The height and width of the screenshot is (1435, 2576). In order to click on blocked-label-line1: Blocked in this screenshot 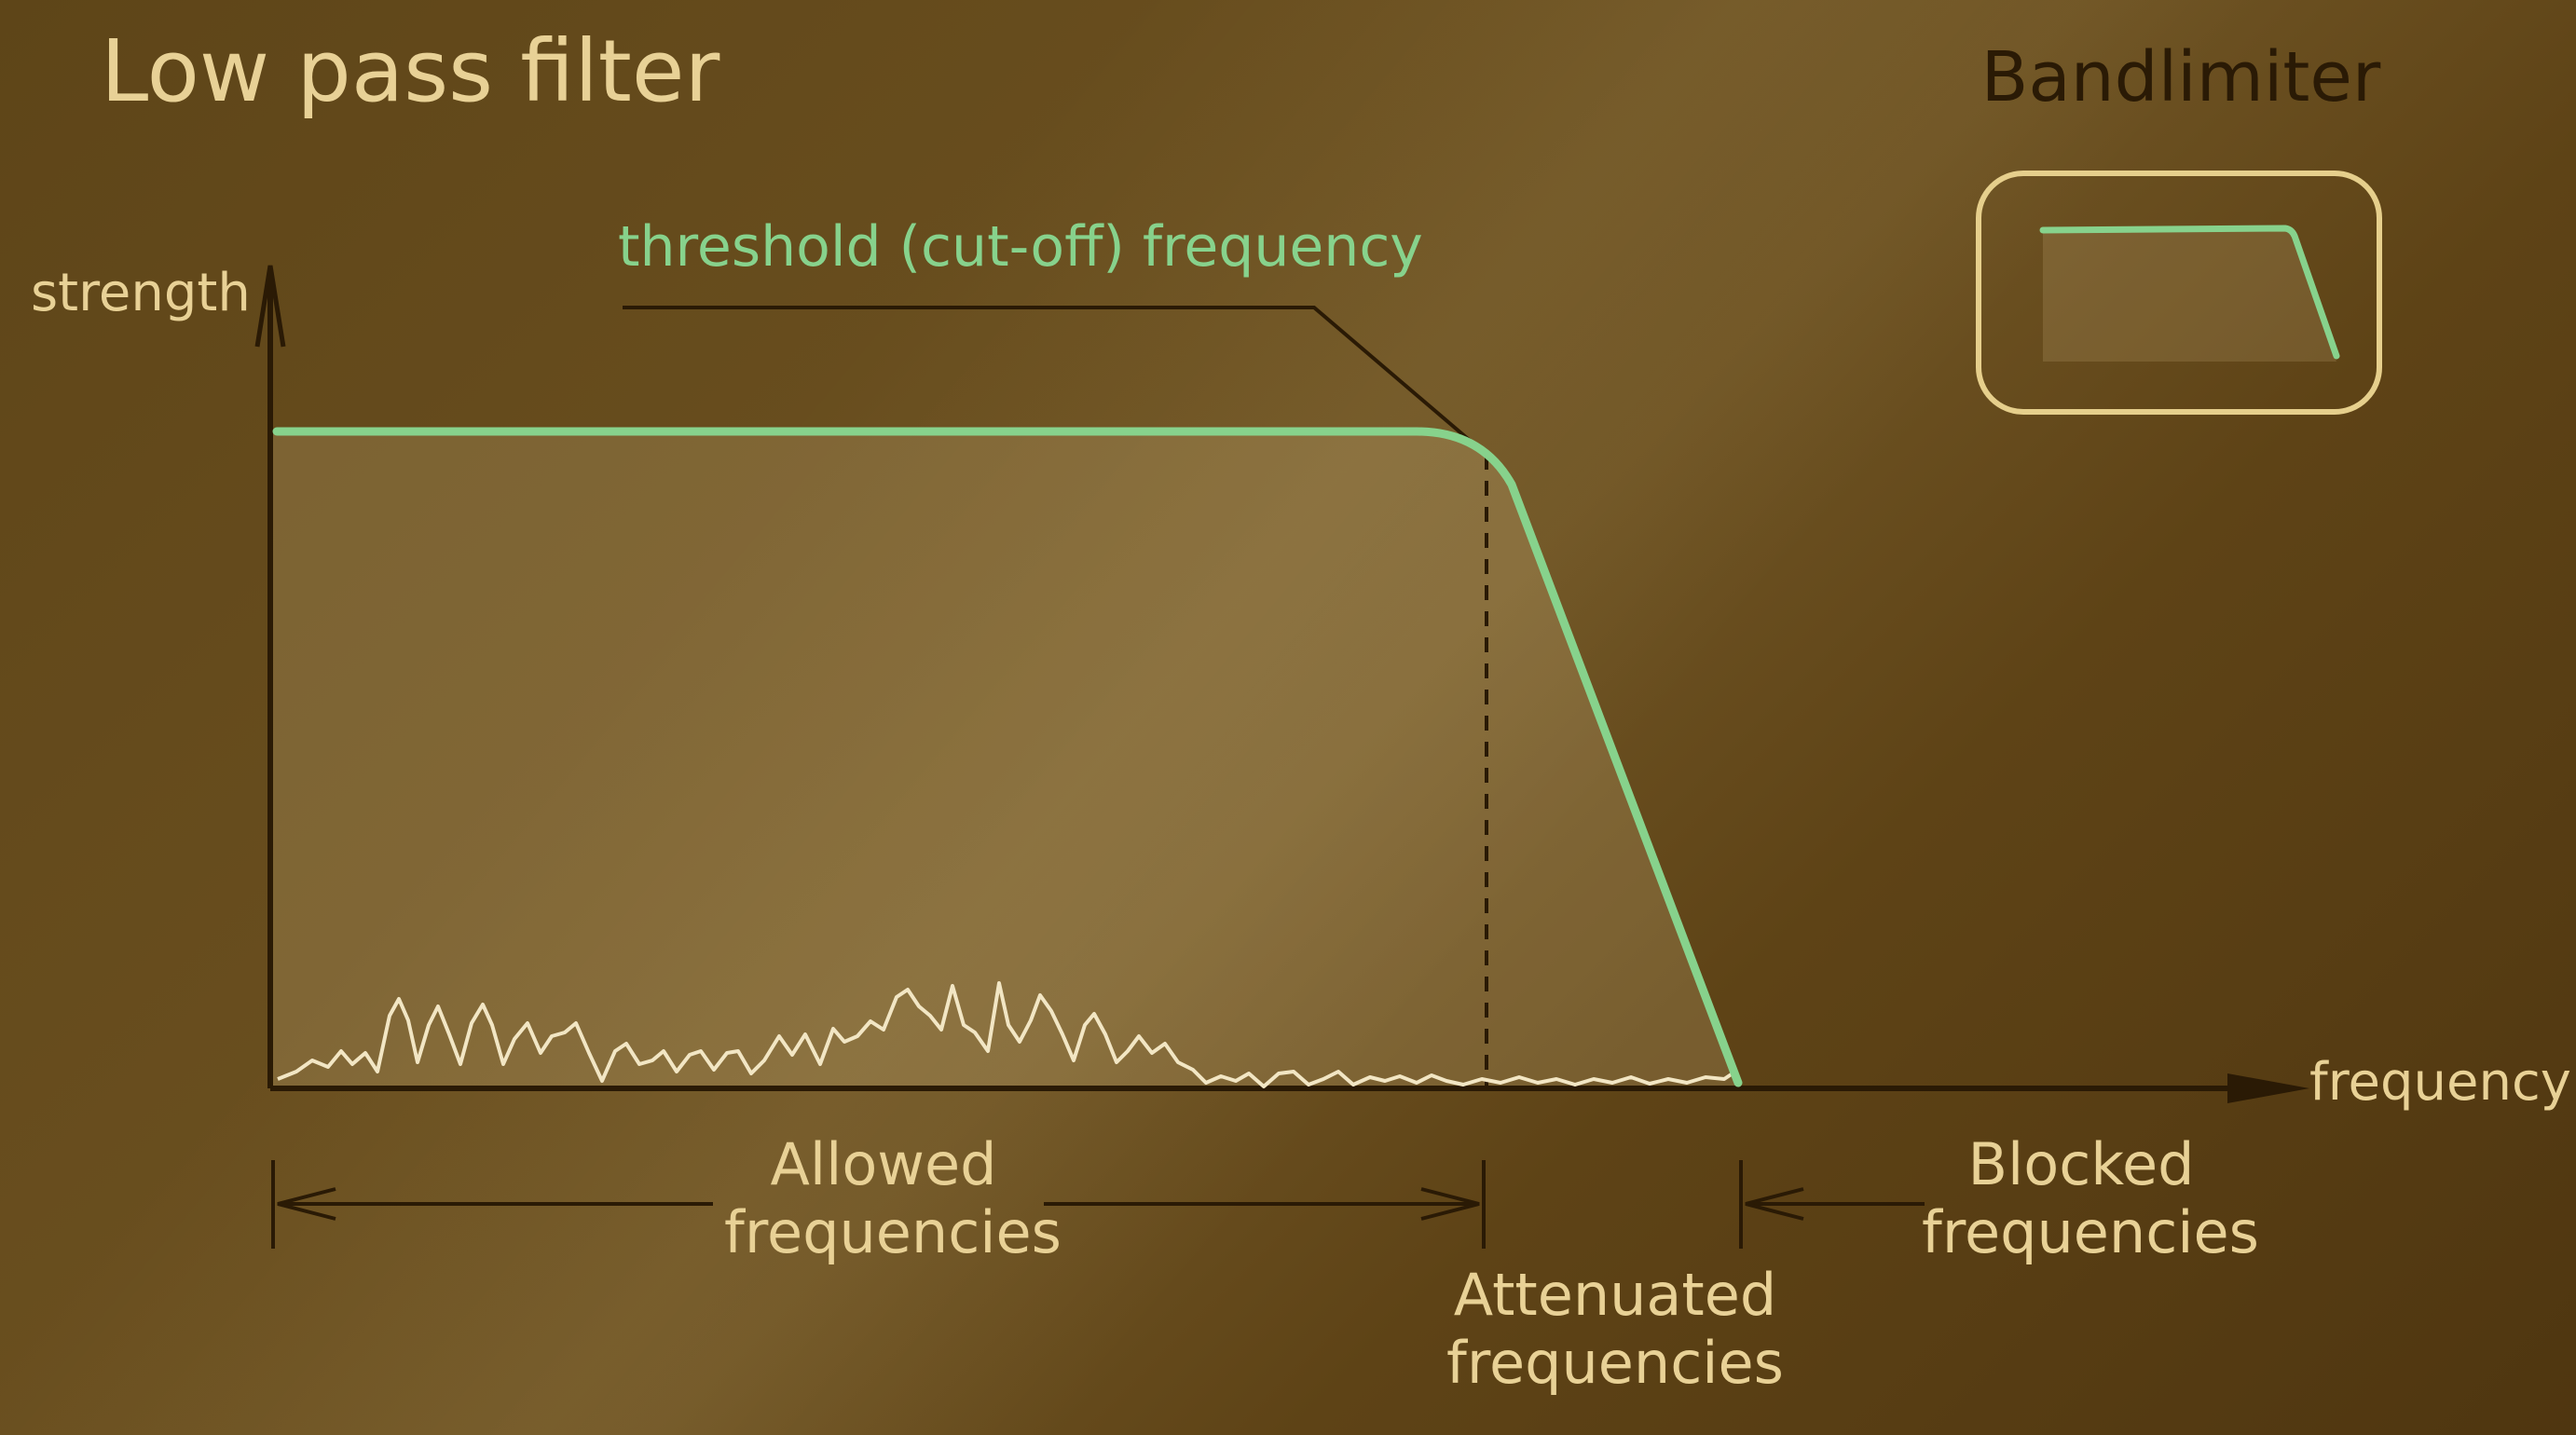, I will do `click(2081, 1164)`.